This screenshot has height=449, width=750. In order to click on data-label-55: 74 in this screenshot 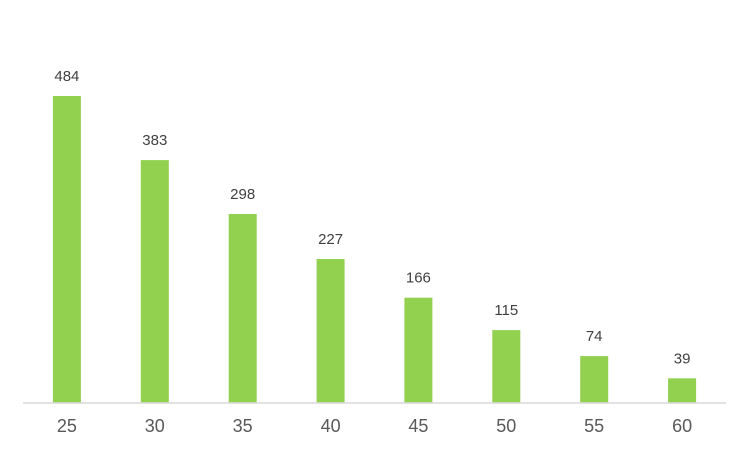, I will do `click(594, 336)`.